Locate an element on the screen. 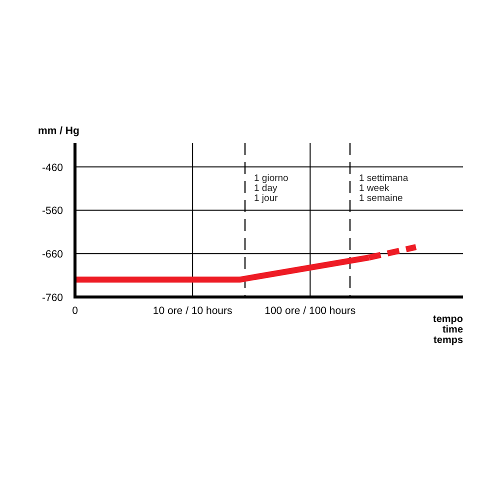 This screenshot has width=500, height=500. x-axis-title: tempo time temps is located at coordinates (448, 330).